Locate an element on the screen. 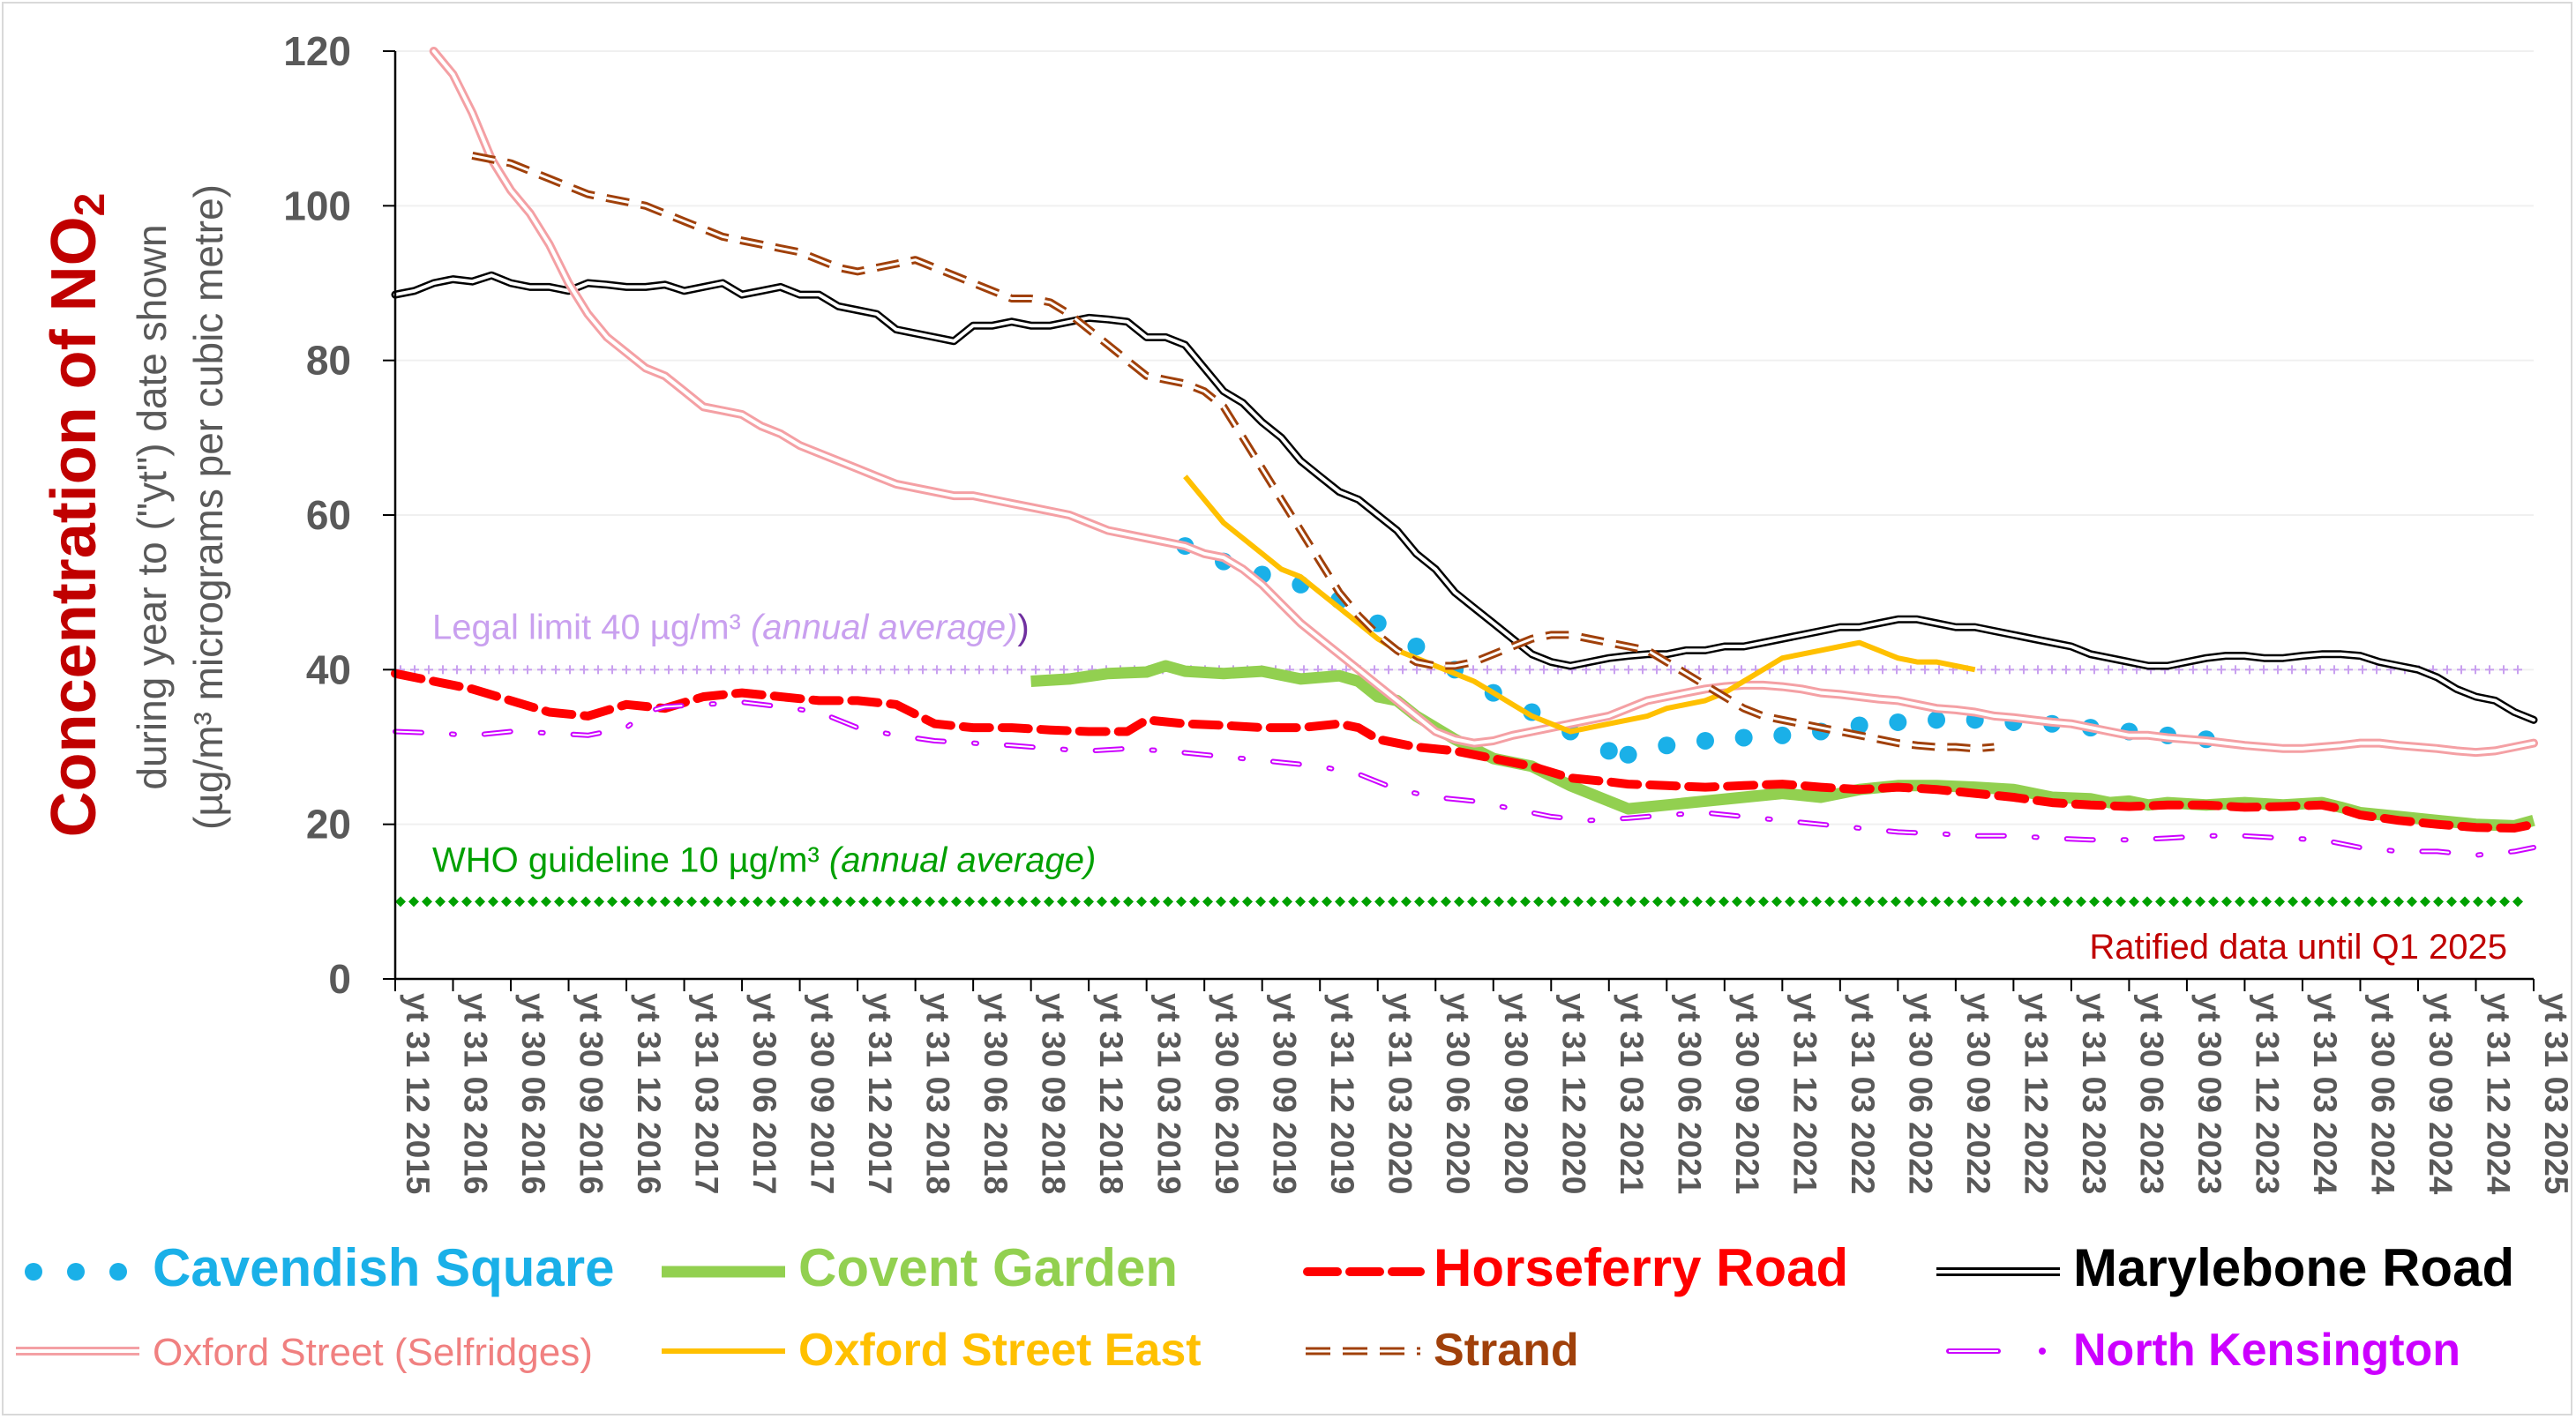 This screenshot has width=2576, height=1419. x-tick-label-28: yt 31 12 2022 is located at coordinates (2036, 1093).